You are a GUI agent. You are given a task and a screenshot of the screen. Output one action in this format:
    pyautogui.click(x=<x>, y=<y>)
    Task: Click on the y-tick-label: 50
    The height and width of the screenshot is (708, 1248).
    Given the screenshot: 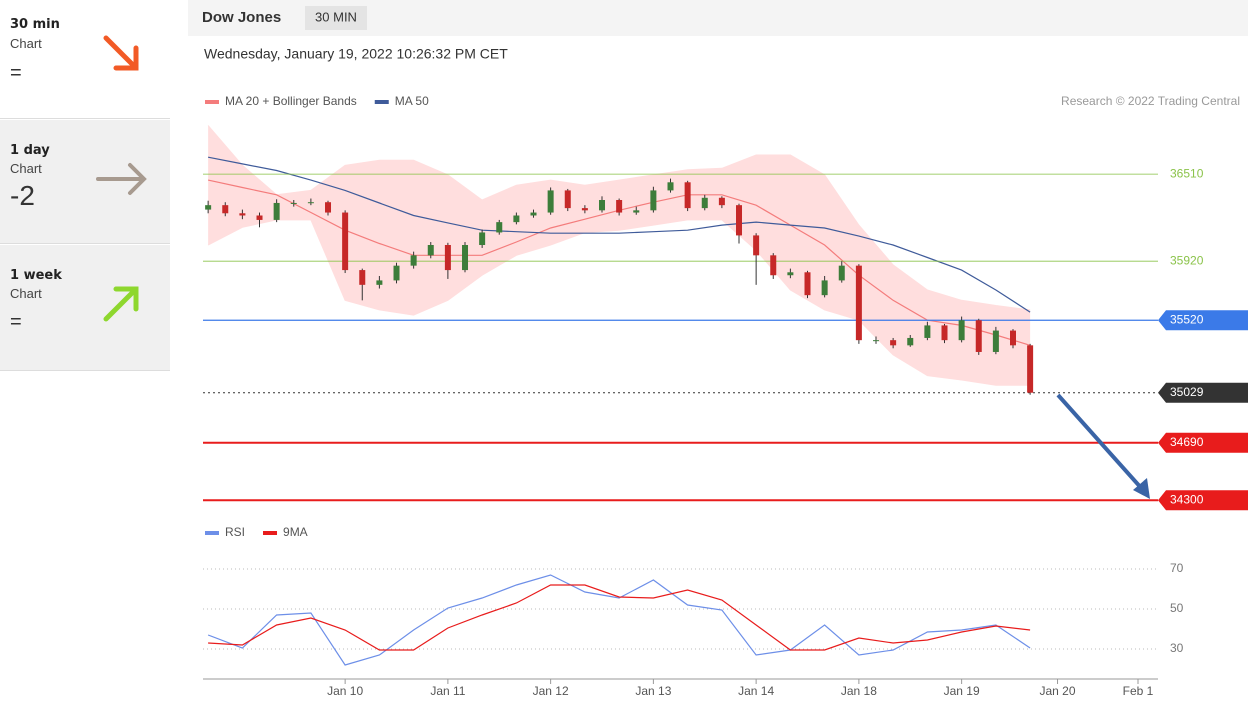 What is the action you would take?
    pyautogui.click(x=1177, y=608)
    